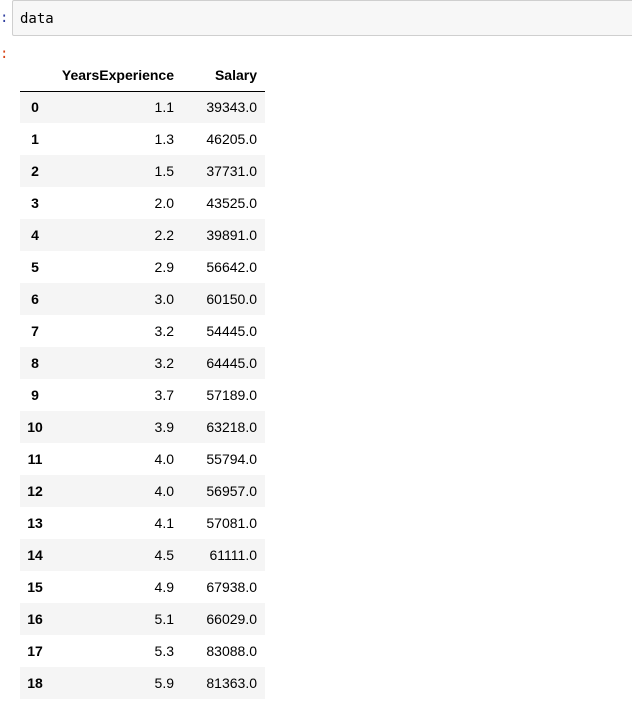 The image size is (632, 703). Describe the element at coordinates (231, 171) in the screenshot. I see `cell-salary: 37731.0` at that location.